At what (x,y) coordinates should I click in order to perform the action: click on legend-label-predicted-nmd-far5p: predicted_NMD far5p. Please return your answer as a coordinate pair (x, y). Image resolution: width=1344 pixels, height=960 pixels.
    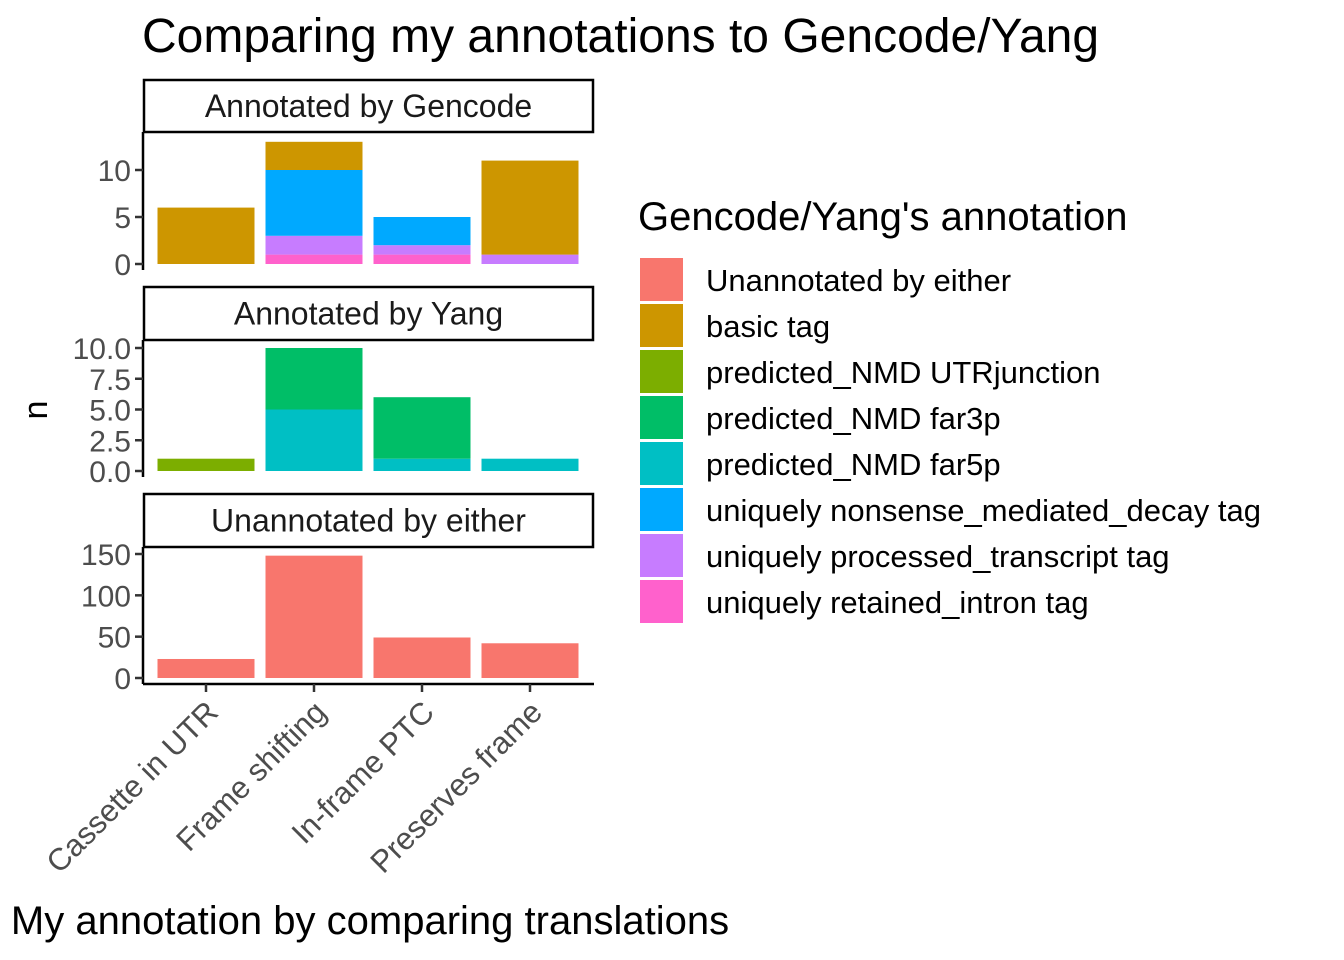
    Looking at the image, I should click on (853, 464).